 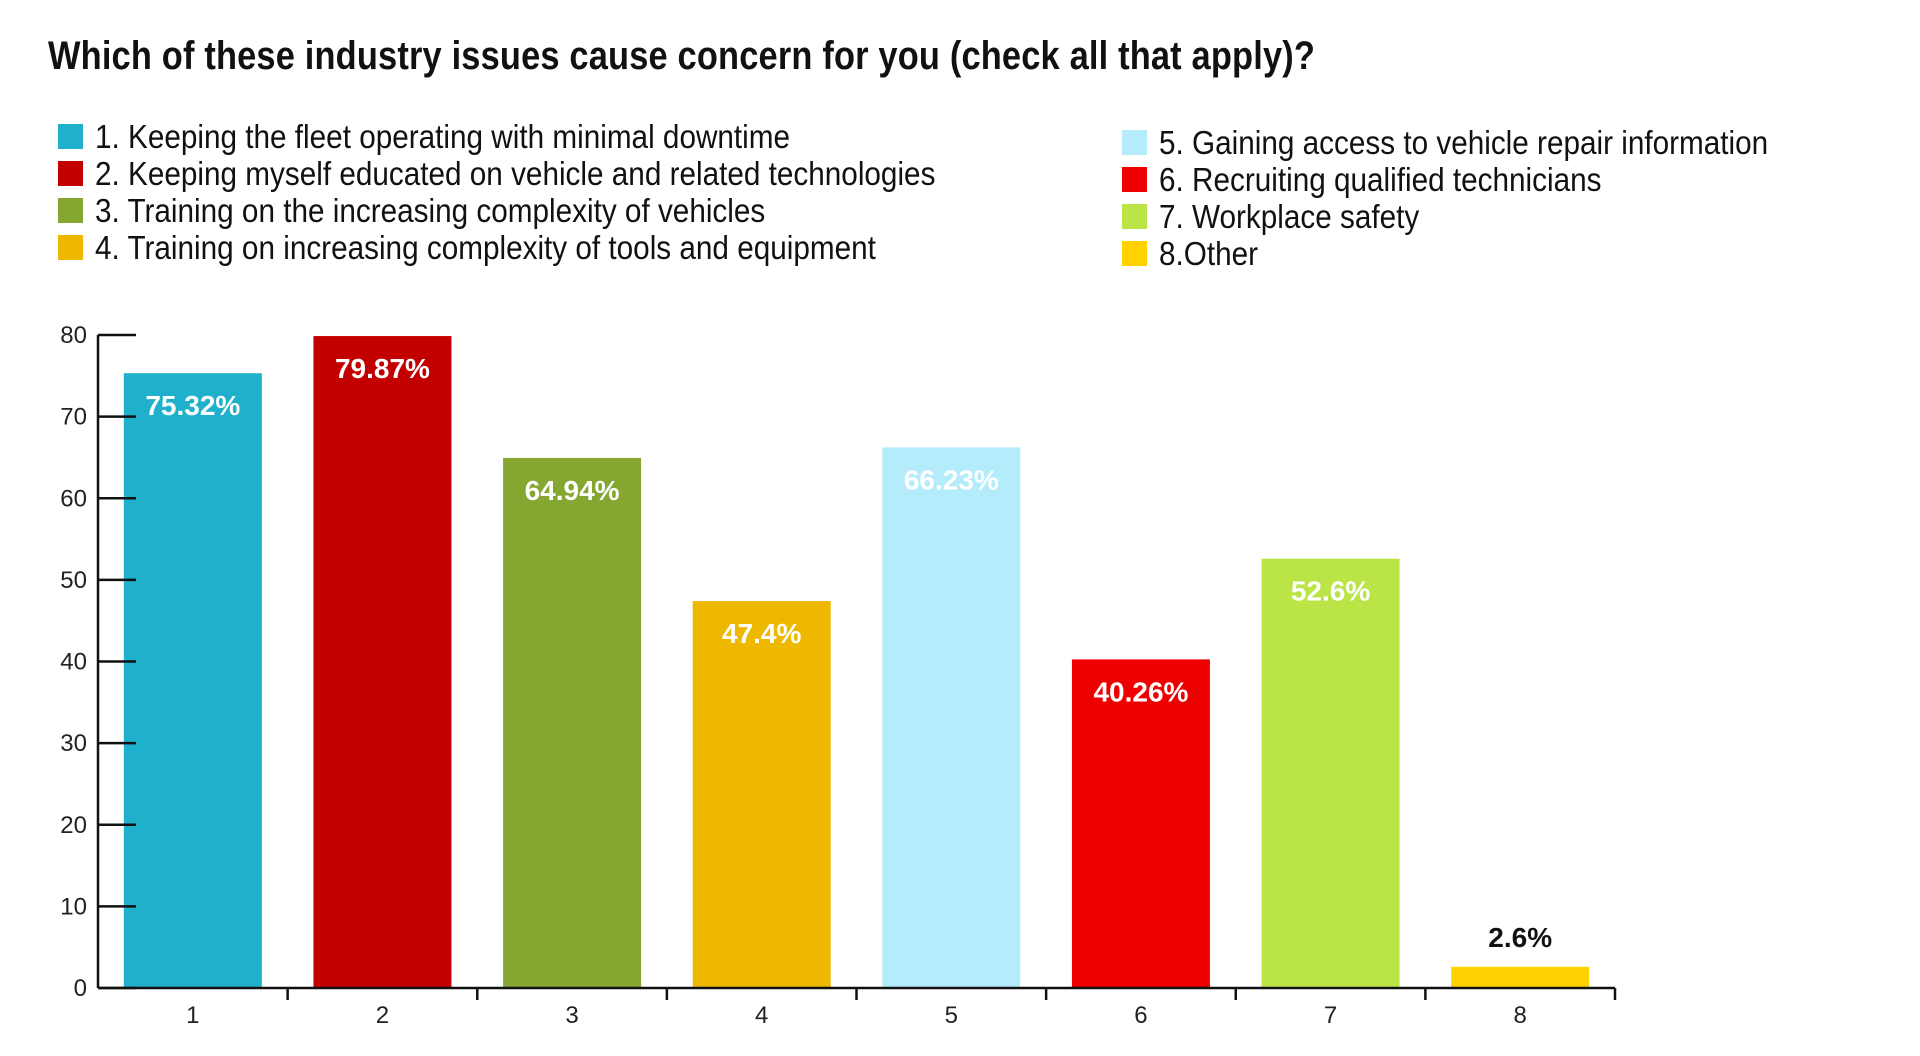 What do you see at coordinates (1520, 937) in the screenshot?
I see `data-label-8: 2.6%` at bounding box center [1520, 937].